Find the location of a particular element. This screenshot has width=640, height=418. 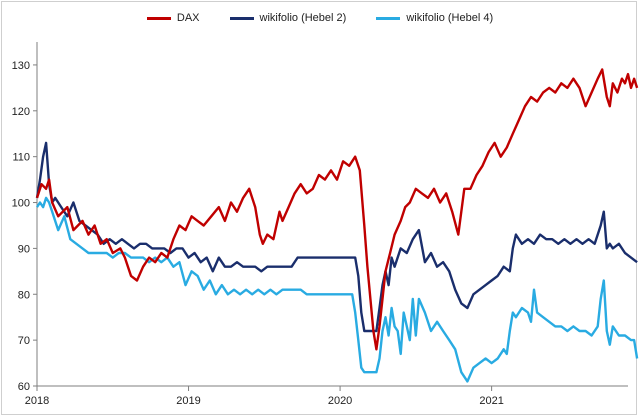

x-tick-label: 2018 is located at coordinates (37, 401).